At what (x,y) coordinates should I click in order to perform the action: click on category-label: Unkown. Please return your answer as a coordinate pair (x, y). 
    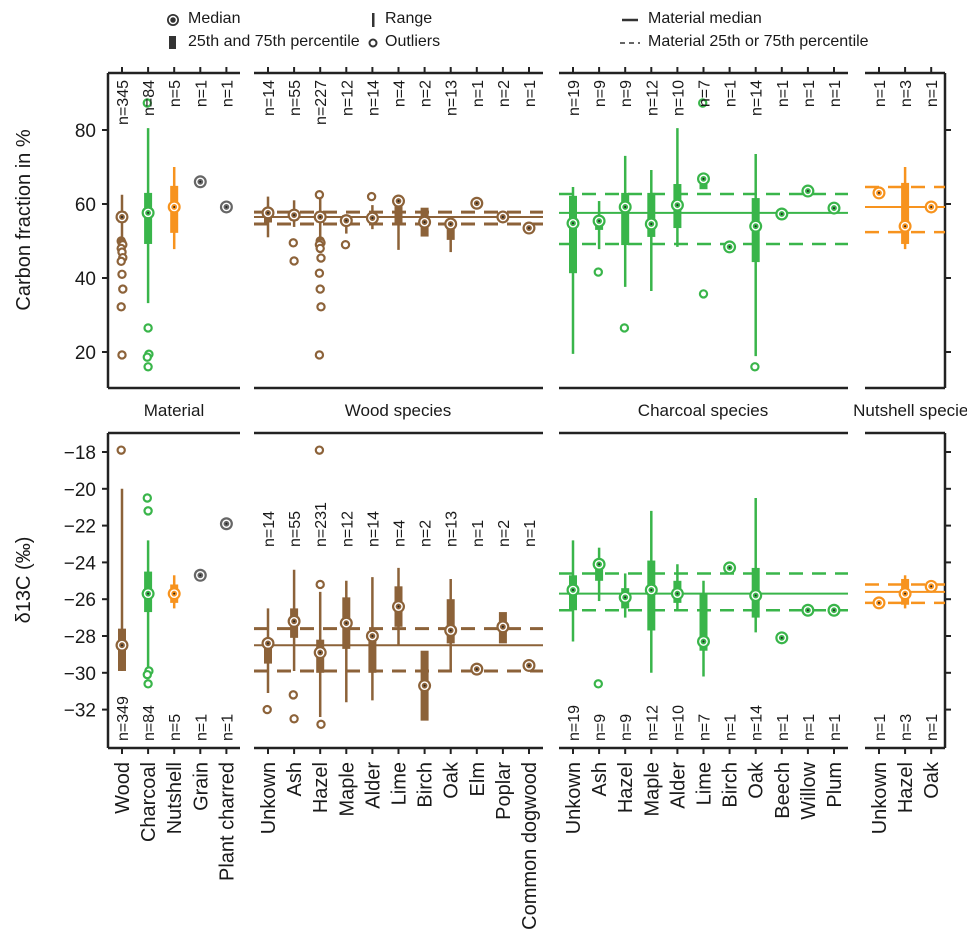
    Looking at the image, I should click on (880, 798).